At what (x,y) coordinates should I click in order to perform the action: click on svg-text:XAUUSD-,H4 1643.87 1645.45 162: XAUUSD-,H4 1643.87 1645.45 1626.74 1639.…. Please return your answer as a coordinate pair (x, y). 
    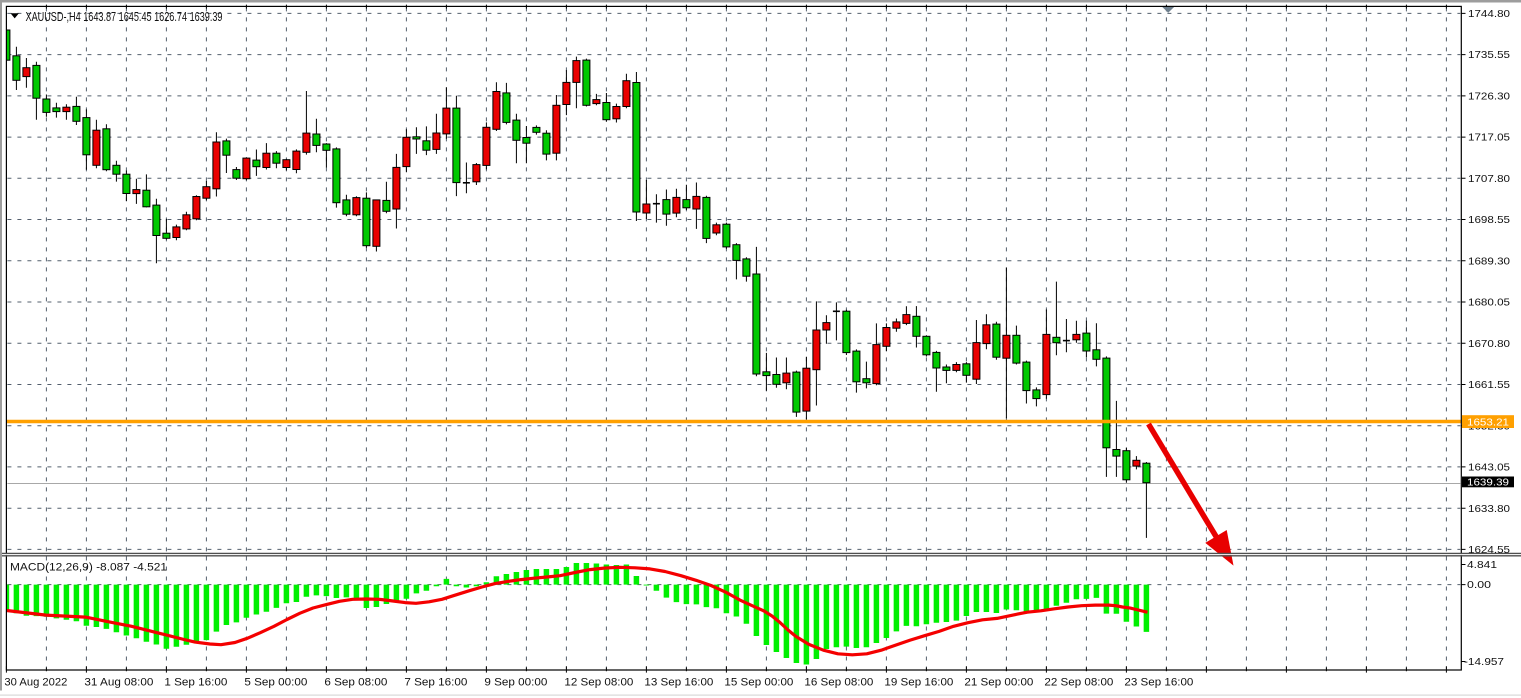
    Looking at the image, I should click on (124, 16).